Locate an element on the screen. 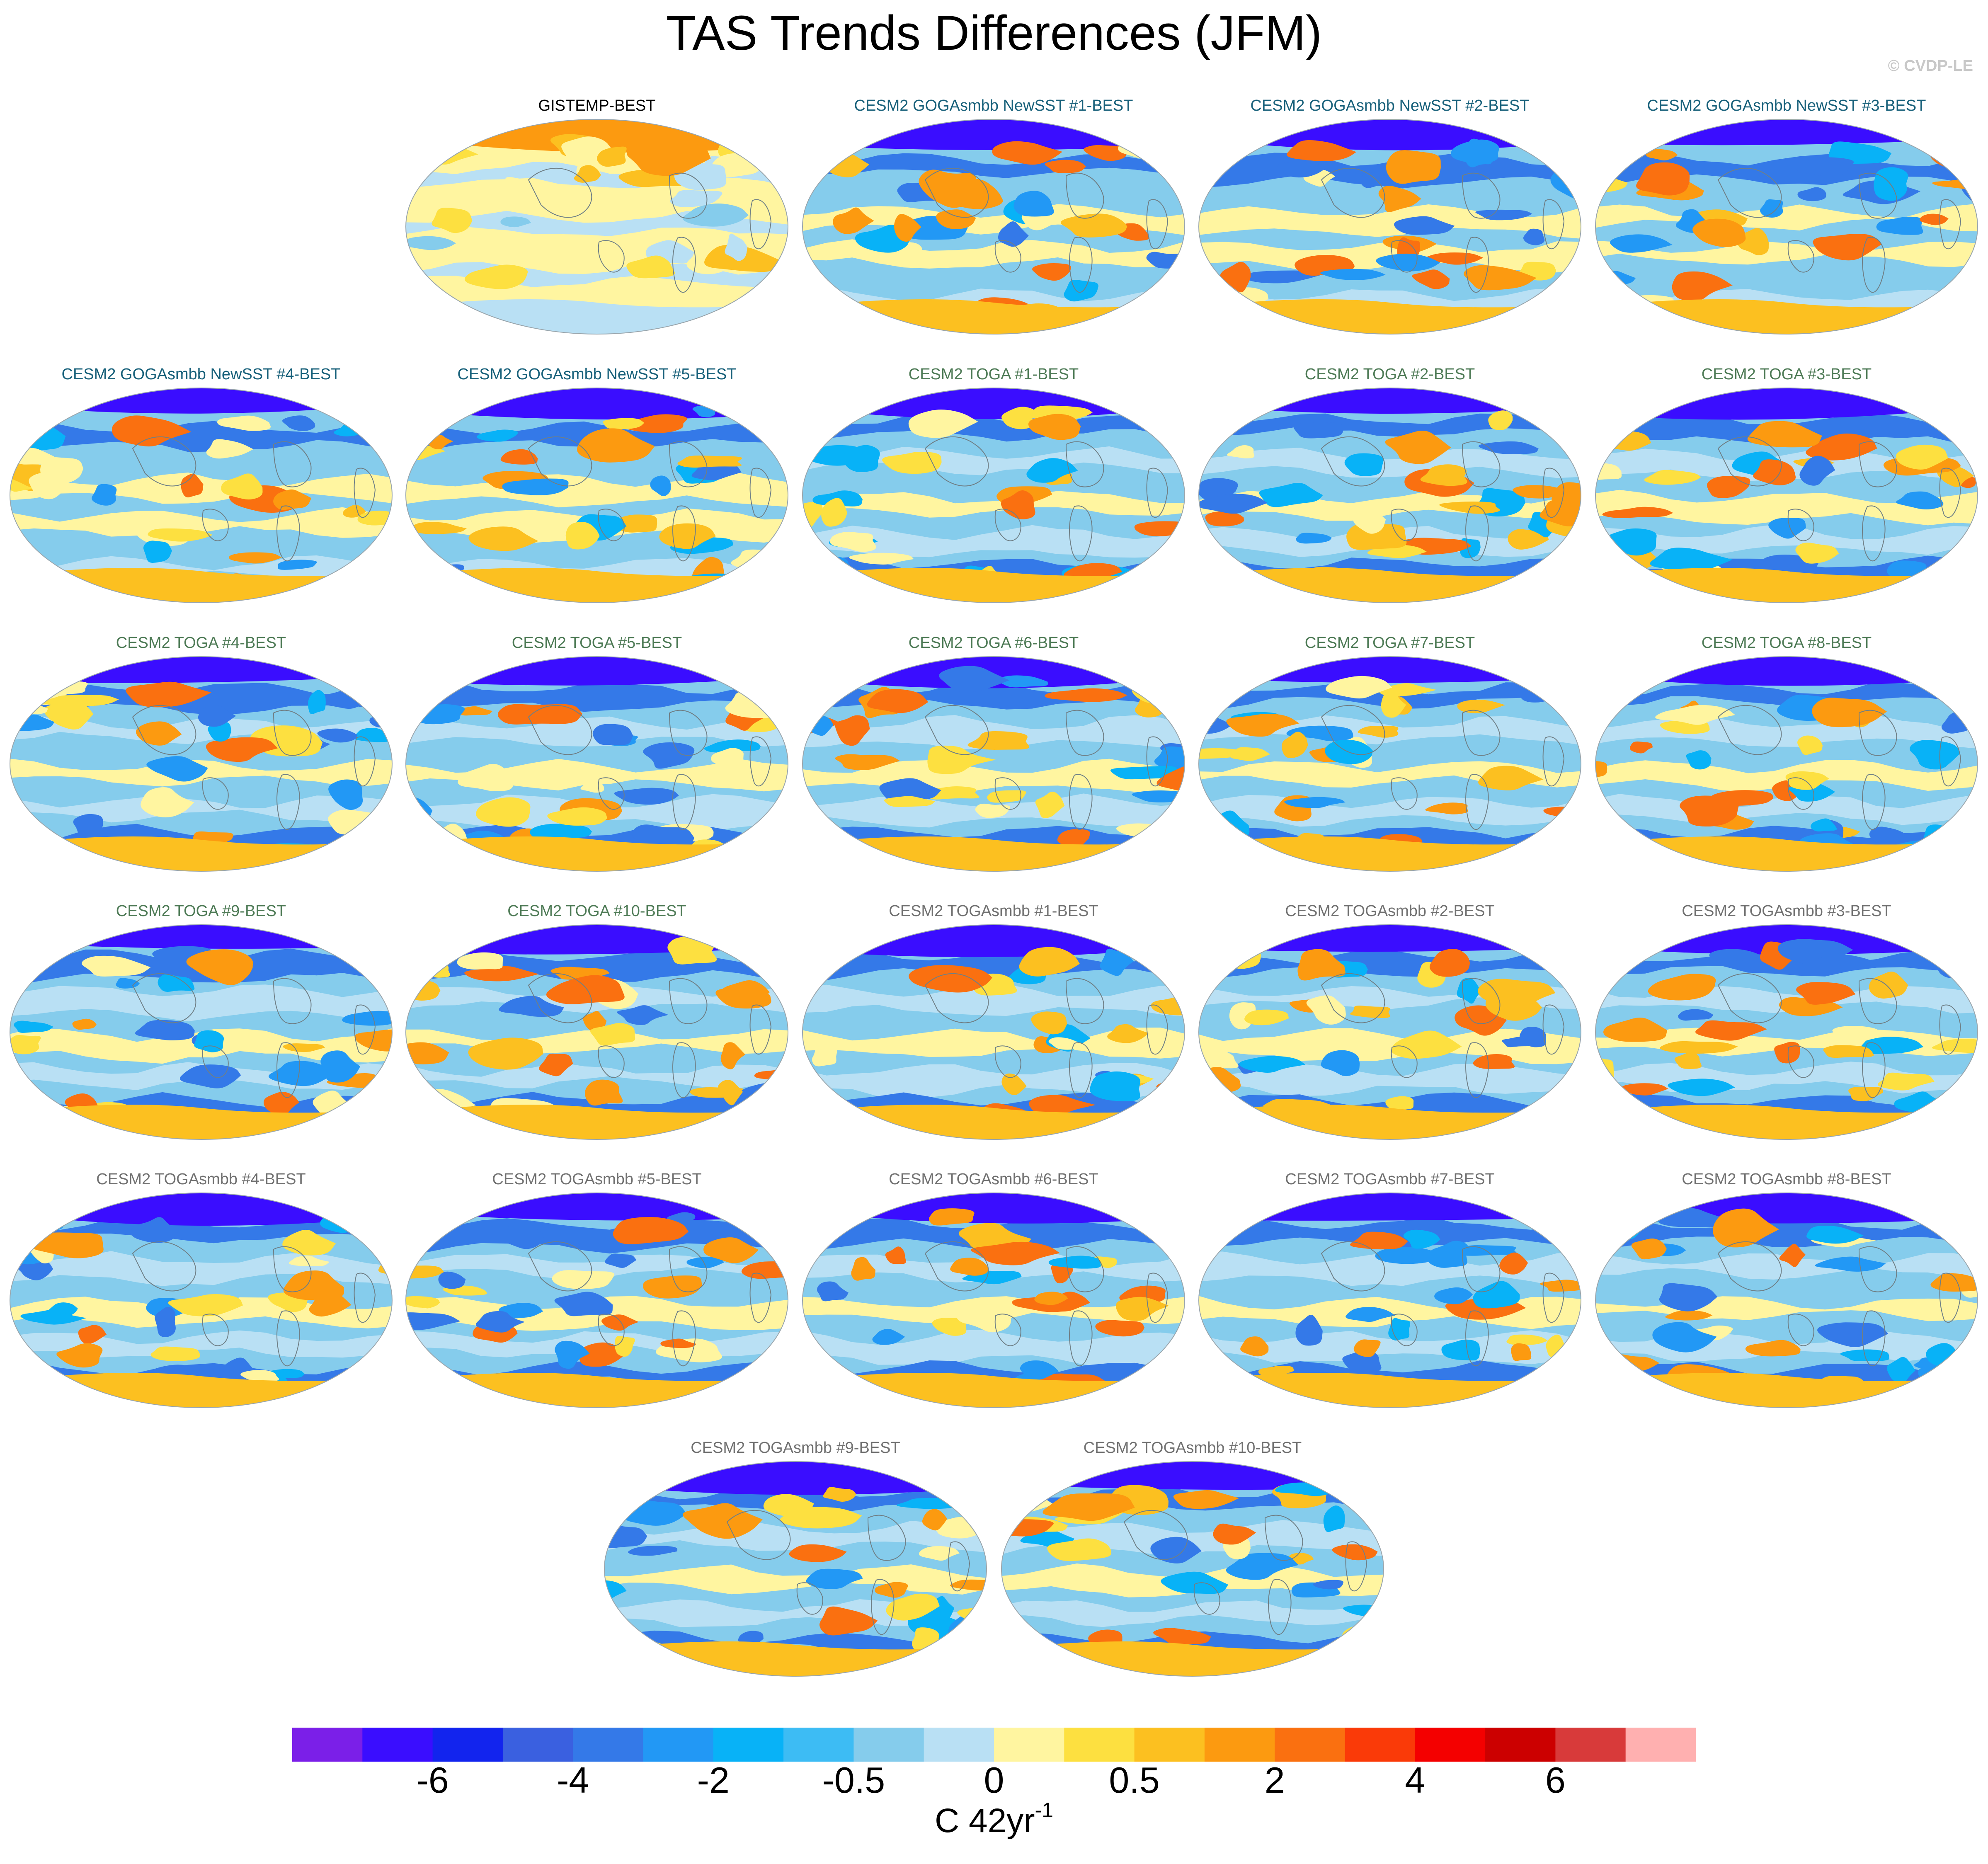  panel-title: CESM2 TOGAsmbb #7-BEST is located at coordinates (1390, 1179).